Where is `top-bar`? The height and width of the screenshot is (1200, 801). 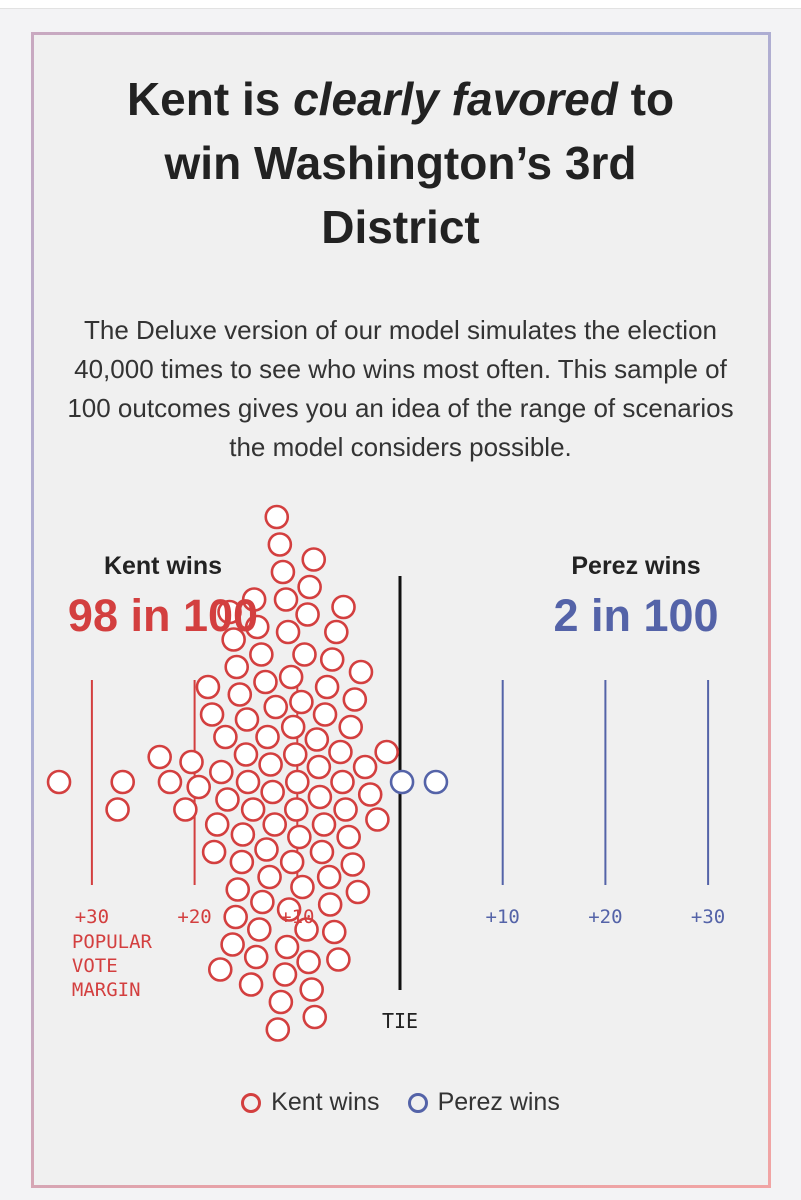 top-bar is located at coordinates (400, 4).